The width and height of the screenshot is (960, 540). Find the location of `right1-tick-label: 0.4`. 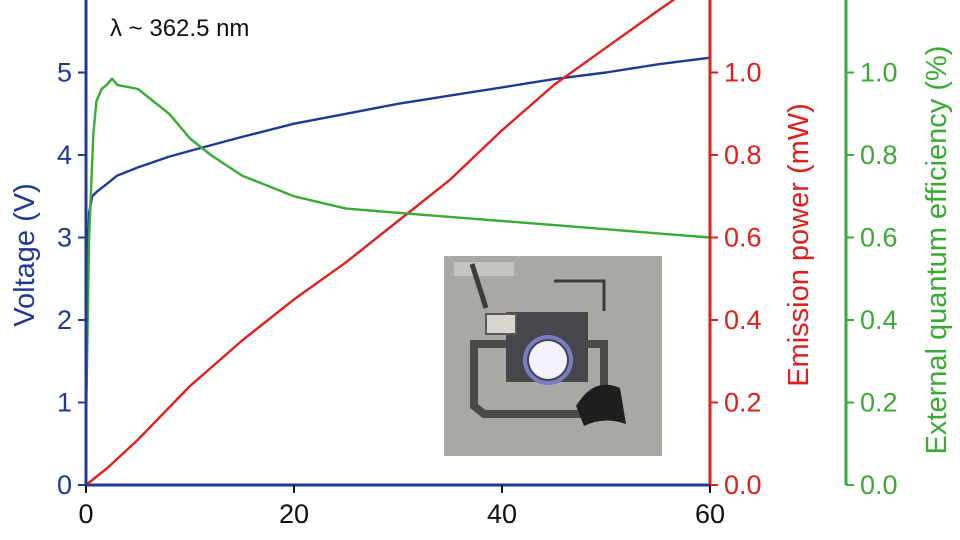

right1-tick-label: 0.4 is located at coordinates (743, 320).